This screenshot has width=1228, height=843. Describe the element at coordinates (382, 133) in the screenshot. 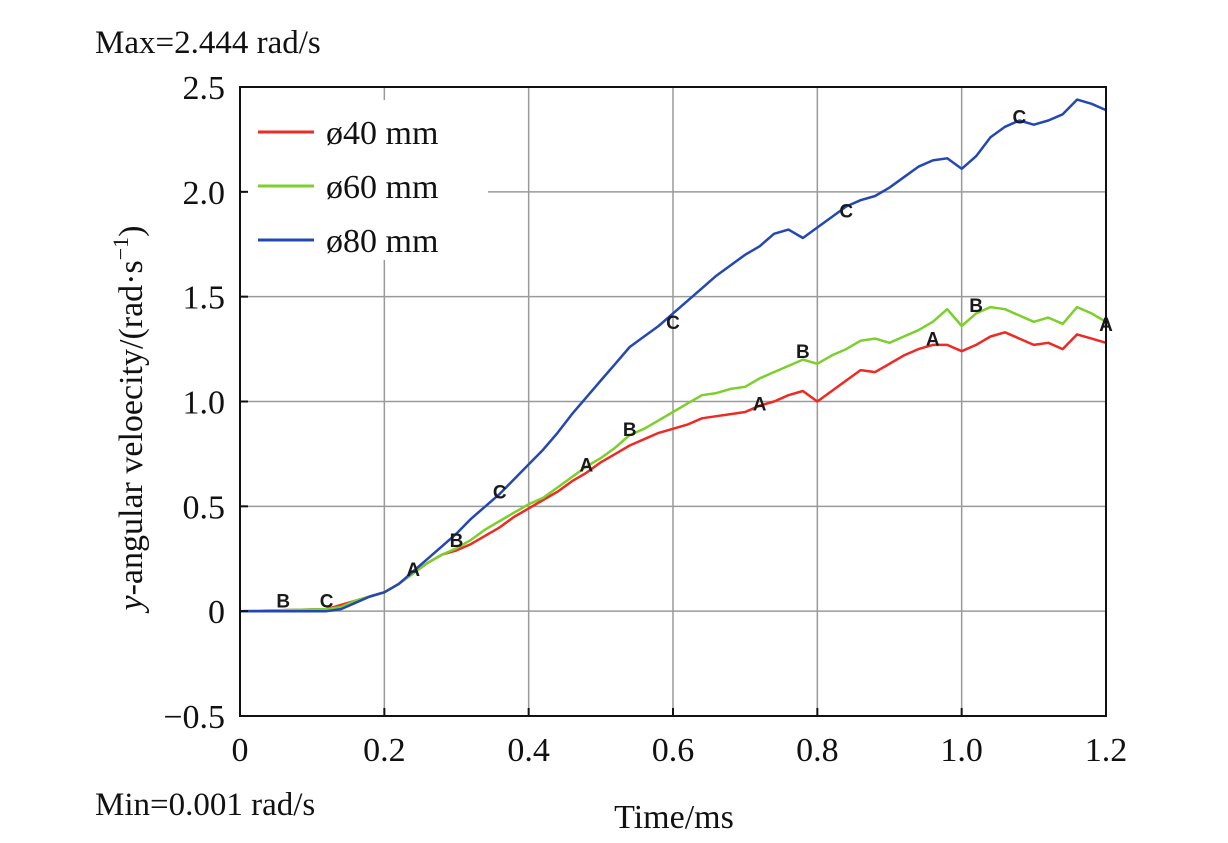

I see `legend-label: ø40 mm` at that location.